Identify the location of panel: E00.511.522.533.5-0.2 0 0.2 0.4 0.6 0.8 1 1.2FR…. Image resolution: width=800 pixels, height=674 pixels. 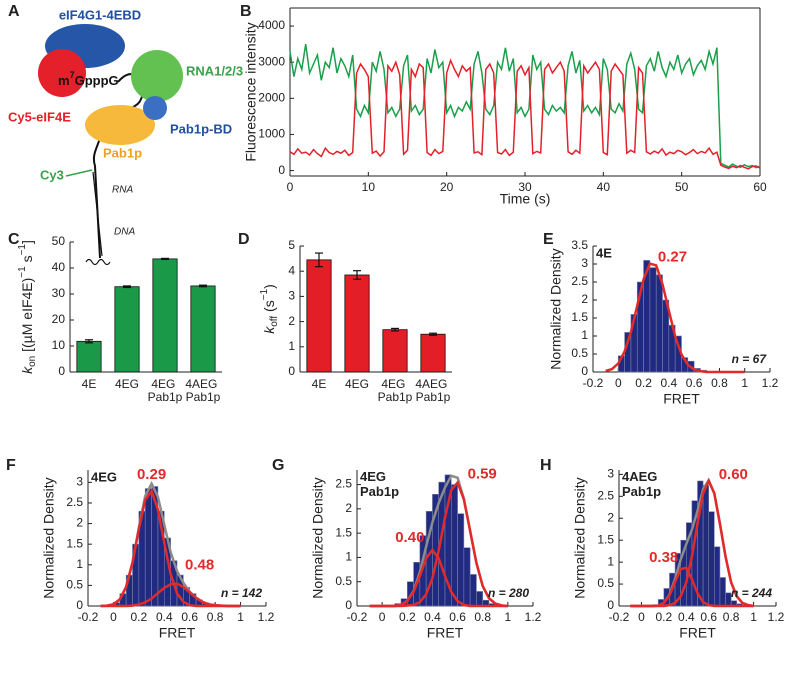
(661, 318).